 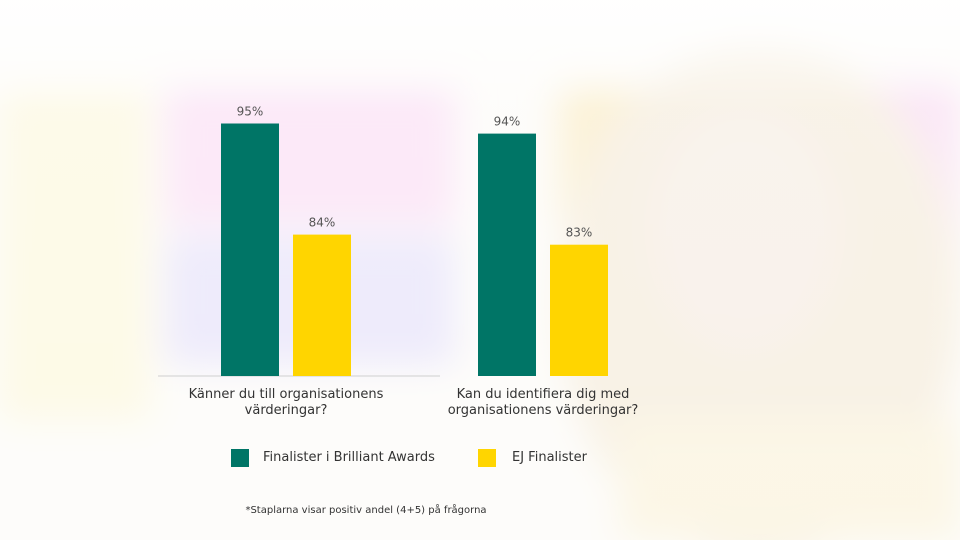 What do you see at coordinates (549, 457) in the screenshot?
I see `legend-label: EJ Finalister` at bounding box center [549, 457].